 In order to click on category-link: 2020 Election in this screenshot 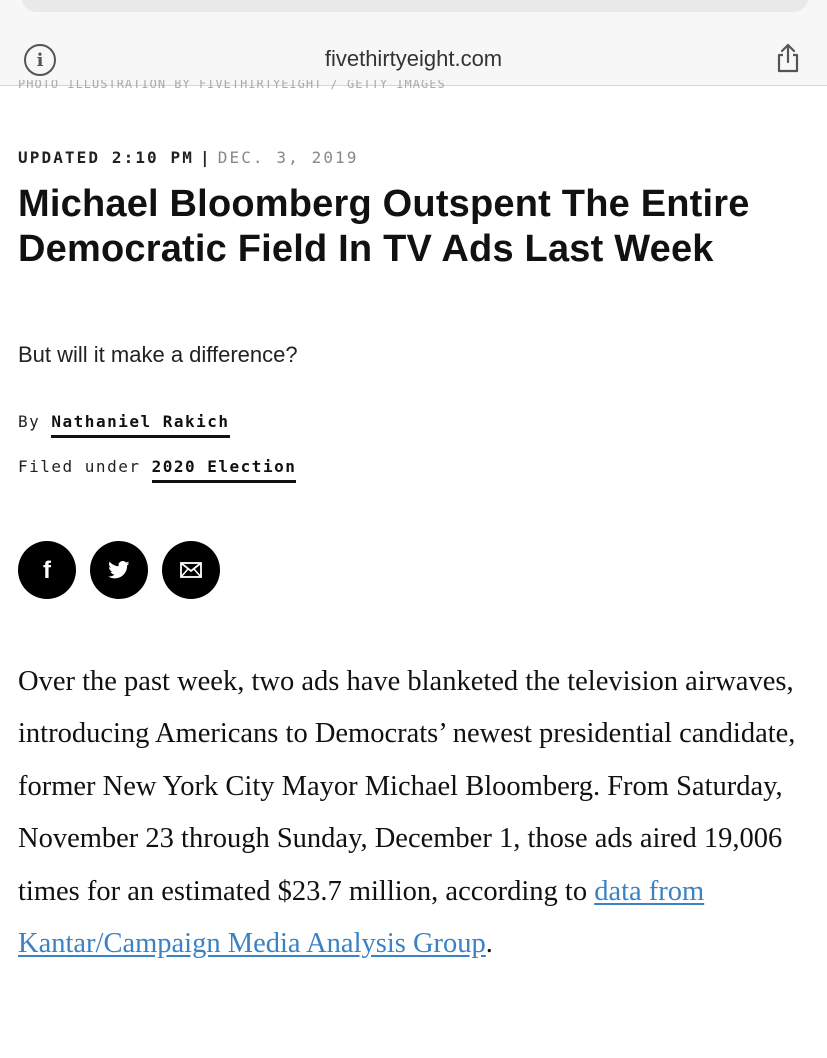, I will do `click(224, 470)`.